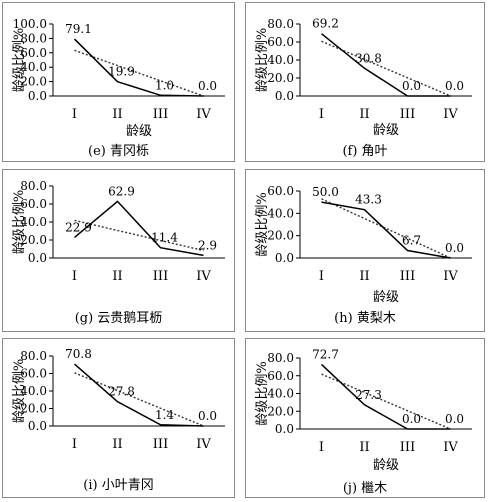  What do you see at coordinates (207, 86) in the screenshot?
I see `data-label-e: 0.0` at bounding box center [207, 86].